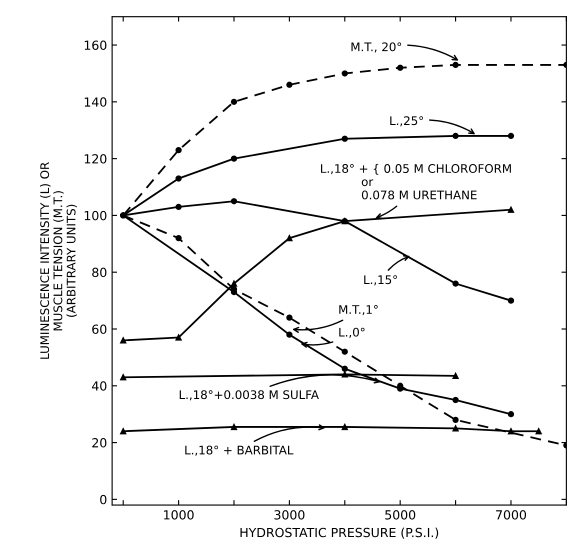 Image resolution: width=575 pixels, height=555 pixels. I want to click on y-tick-label: 120, so click(95, 159).